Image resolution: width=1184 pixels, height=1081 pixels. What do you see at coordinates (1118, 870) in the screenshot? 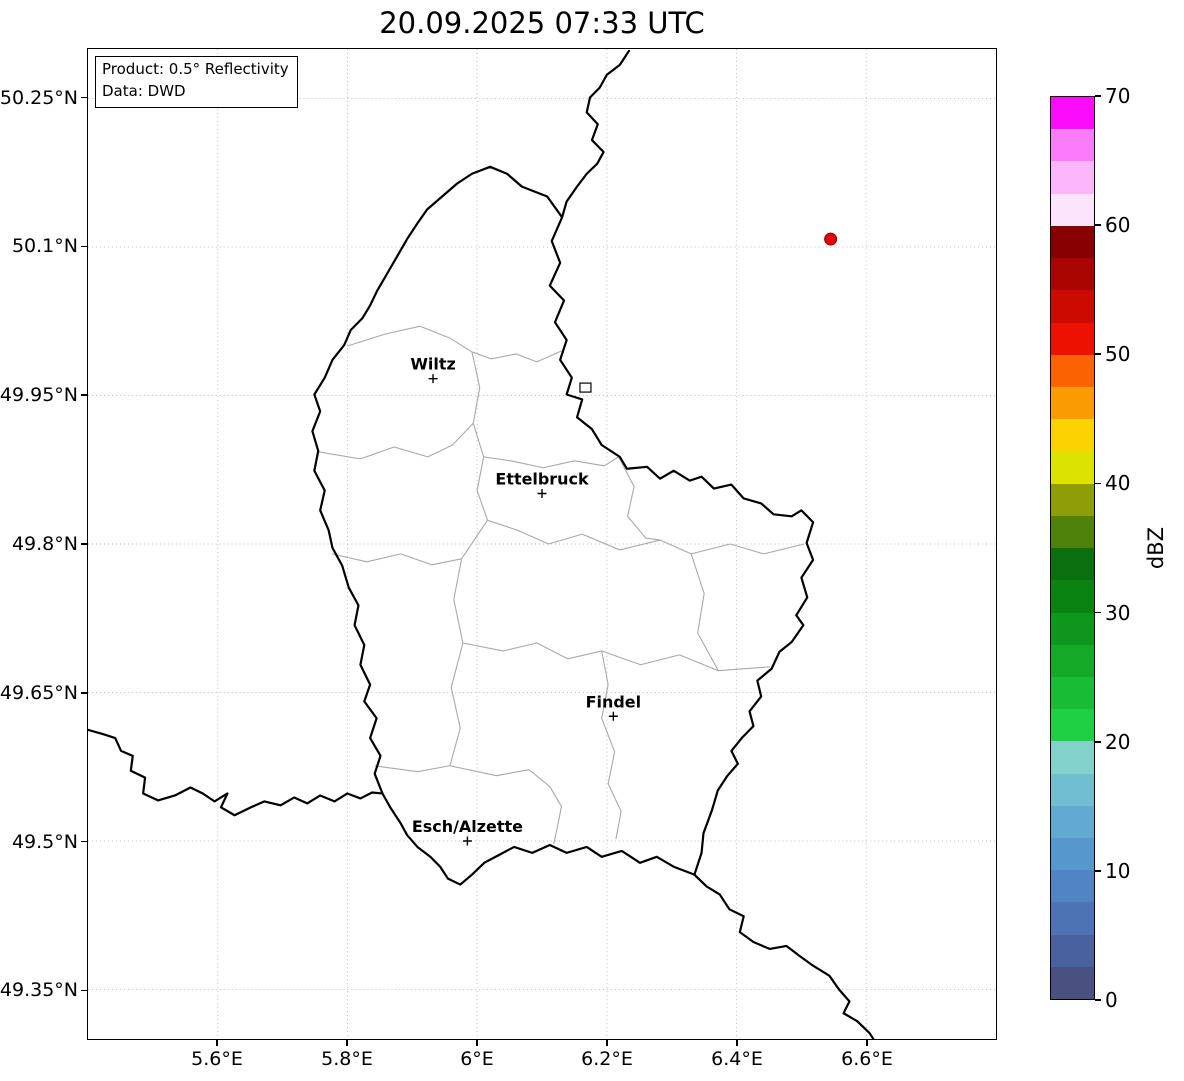
I see `colorbar-tick-label: 10` at bounding box center [1118, 870].